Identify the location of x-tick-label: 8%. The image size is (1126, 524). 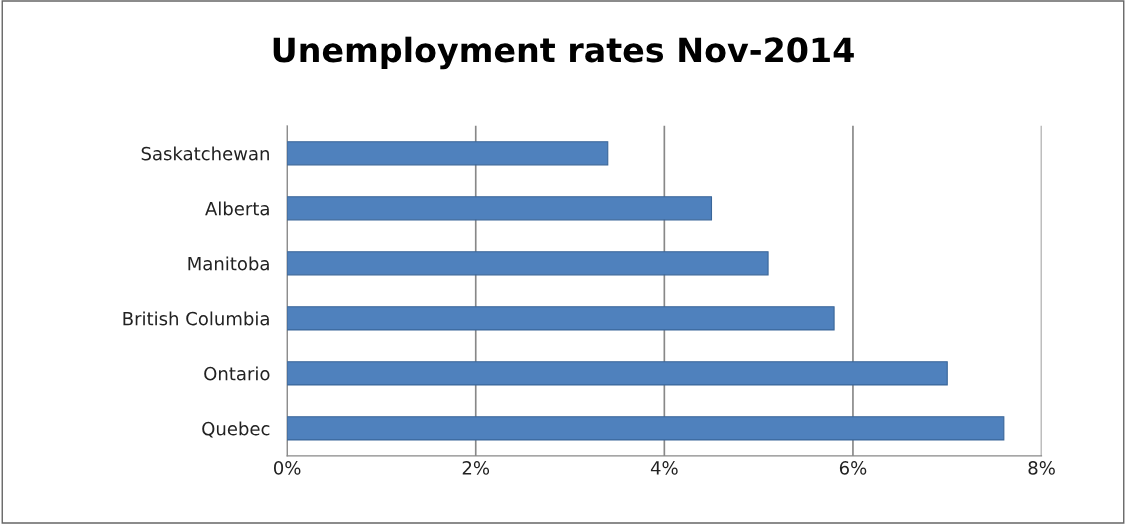
(1041, 468).